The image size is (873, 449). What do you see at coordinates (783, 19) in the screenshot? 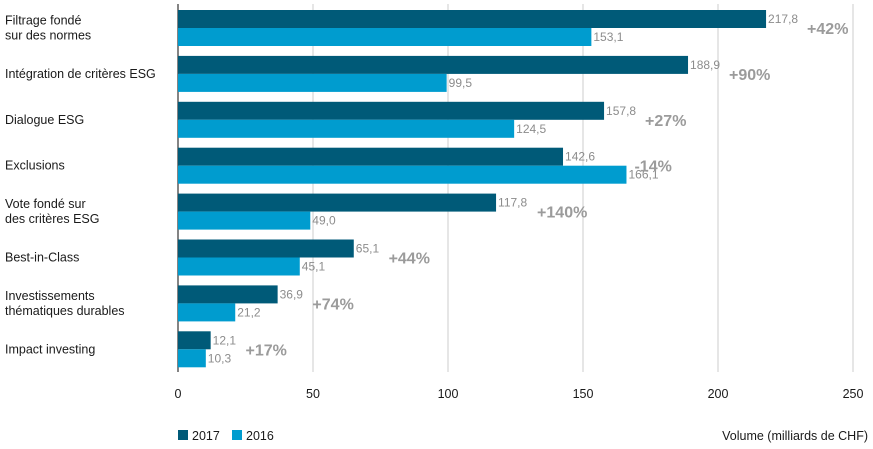
I see `data-label: 217,8` at bounding box center [783, 19].